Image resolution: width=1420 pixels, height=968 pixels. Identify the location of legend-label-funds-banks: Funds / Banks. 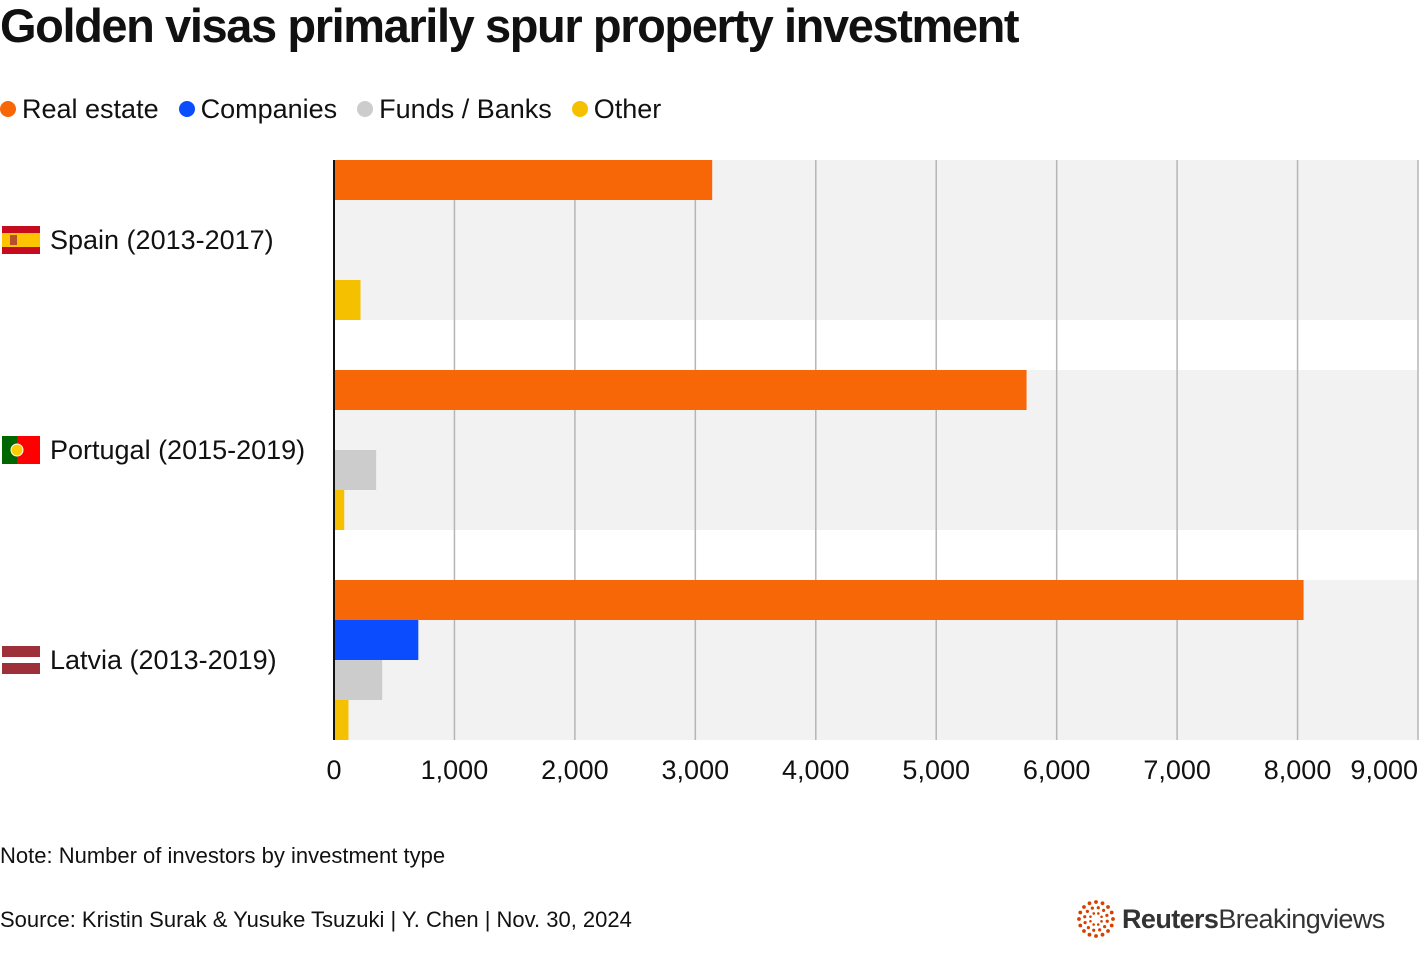
(465, 109).